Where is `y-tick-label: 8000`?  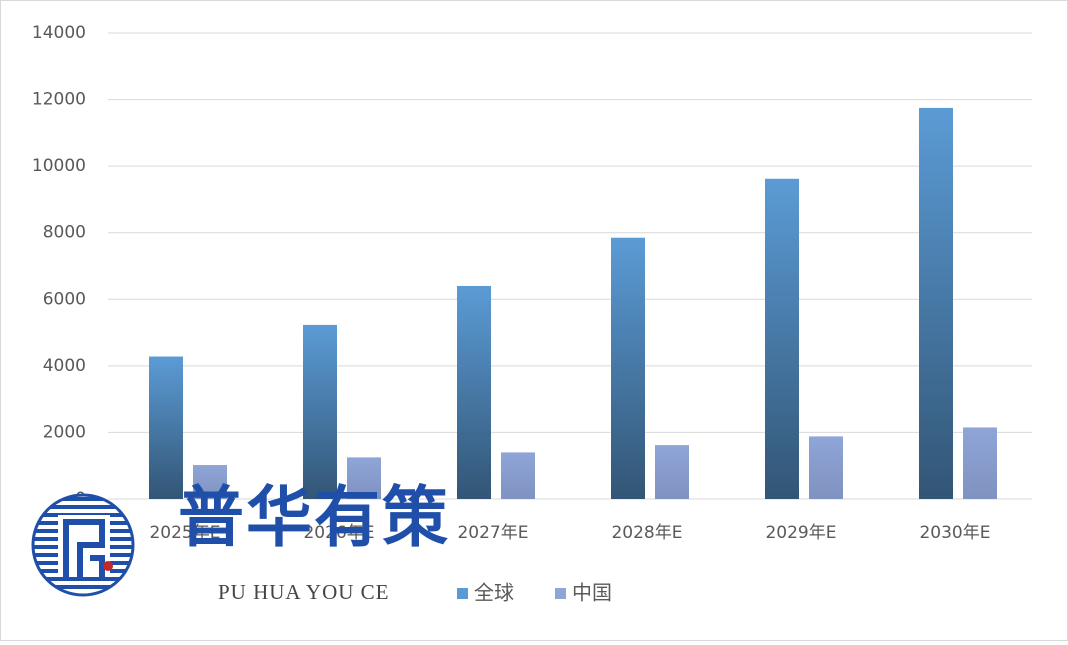
y-tick-label: 8000 is located at coordinates (64, 233).